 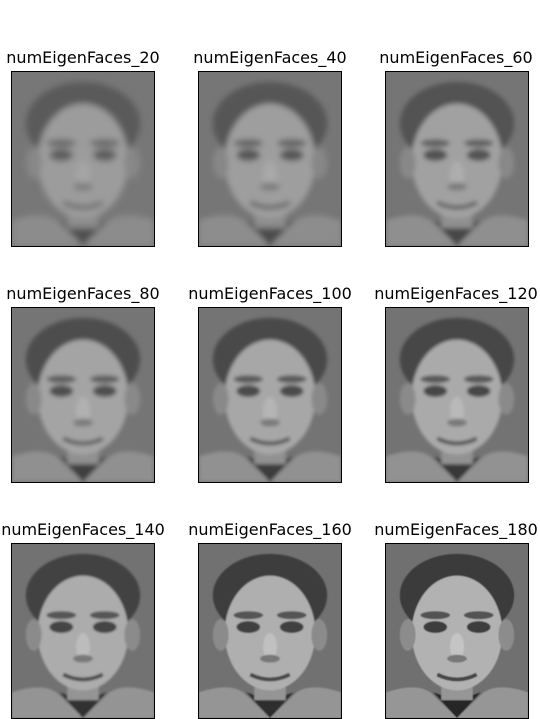 I want to click on panel-title-2: numEigenFaces_40, so click(x=270, y=57).